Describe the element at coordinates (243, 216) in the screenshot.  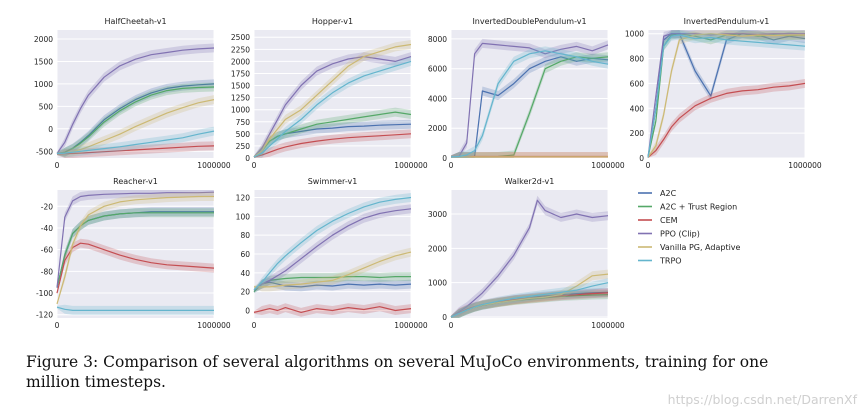
I see `y-tick-label: 100` at that location.